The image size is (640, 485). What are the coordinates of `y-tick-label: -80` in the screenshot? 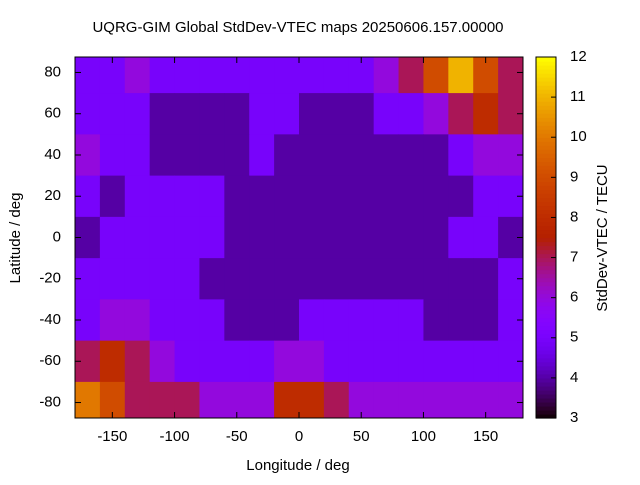 It's located at (50, 401).